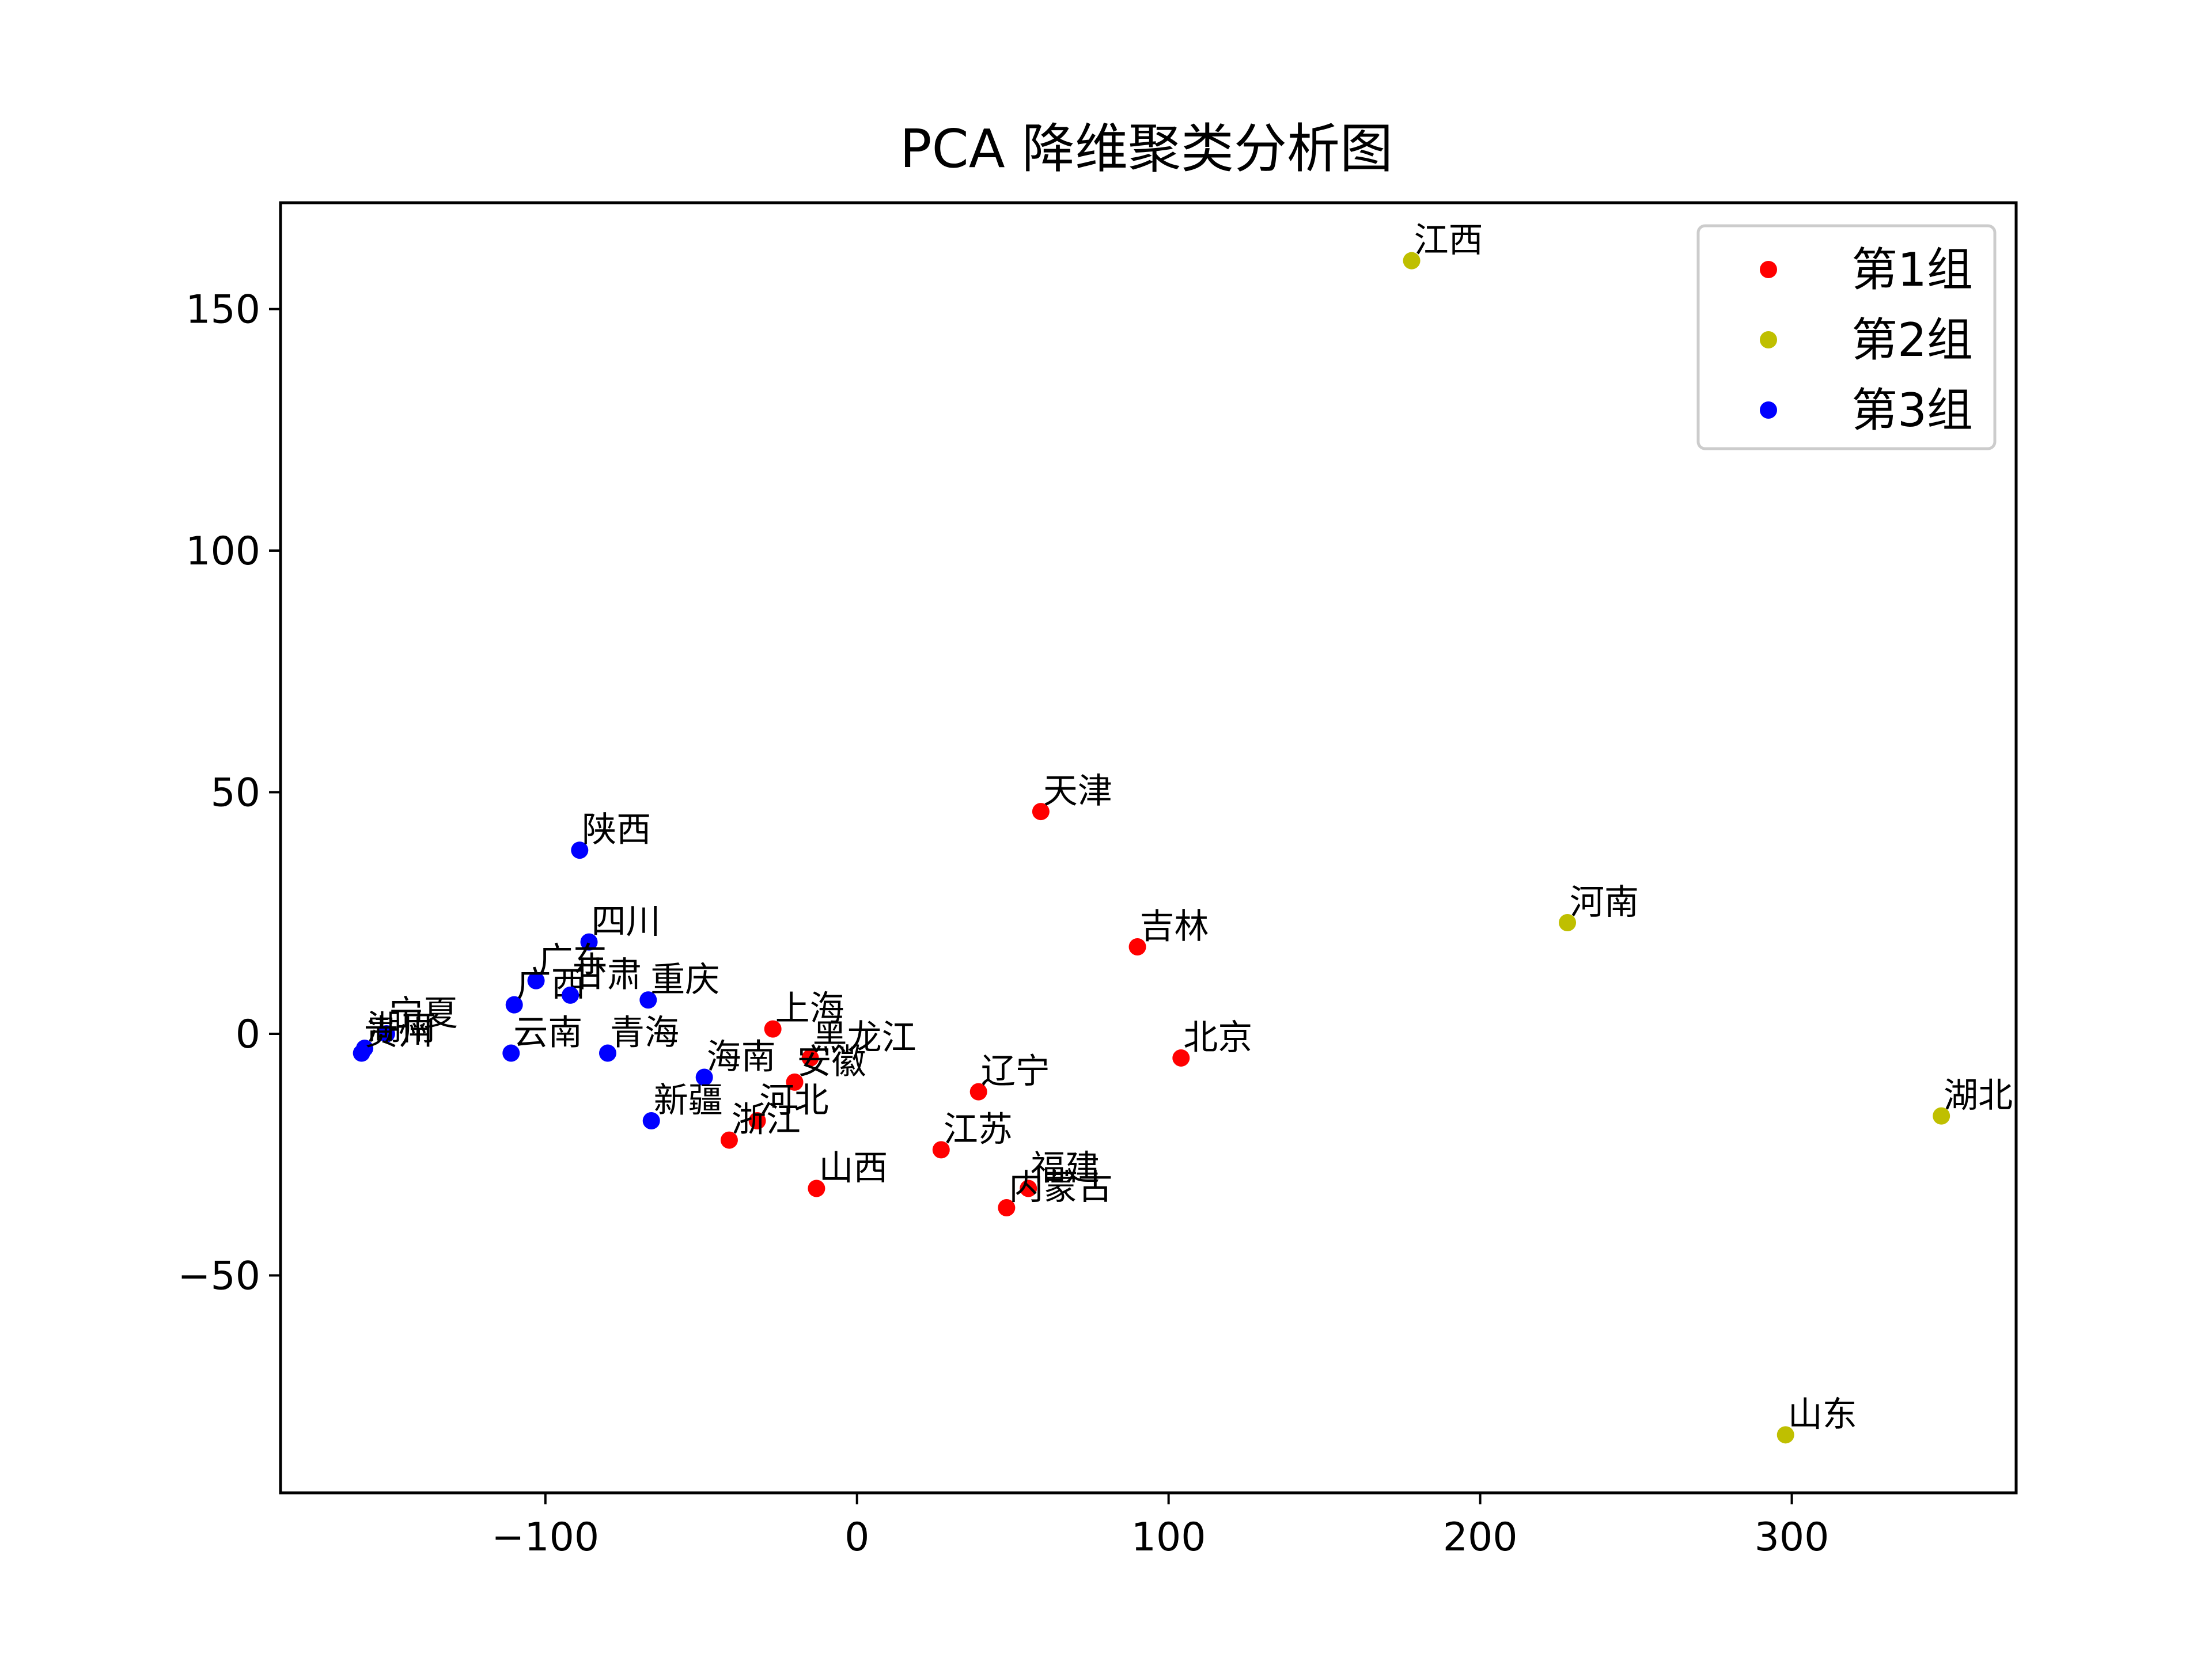 This screenshot has height=1661, width=2212. I want to click on point-label: 山东, so click(1822, 1414).